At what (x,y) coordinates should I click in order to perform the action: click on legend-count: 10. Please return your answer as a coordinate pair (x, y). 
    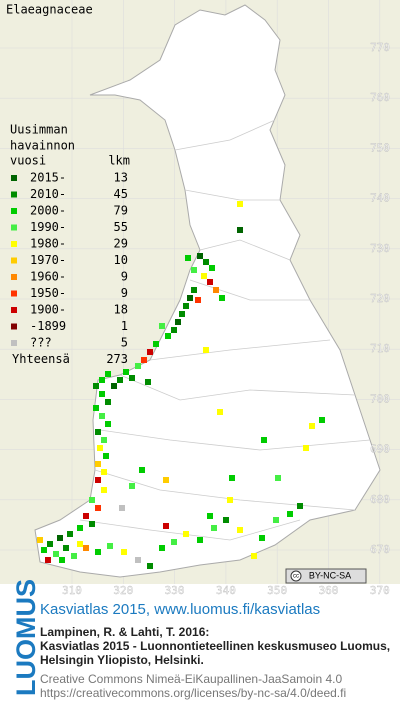
    Looking at the image, I should click on (121, 260).